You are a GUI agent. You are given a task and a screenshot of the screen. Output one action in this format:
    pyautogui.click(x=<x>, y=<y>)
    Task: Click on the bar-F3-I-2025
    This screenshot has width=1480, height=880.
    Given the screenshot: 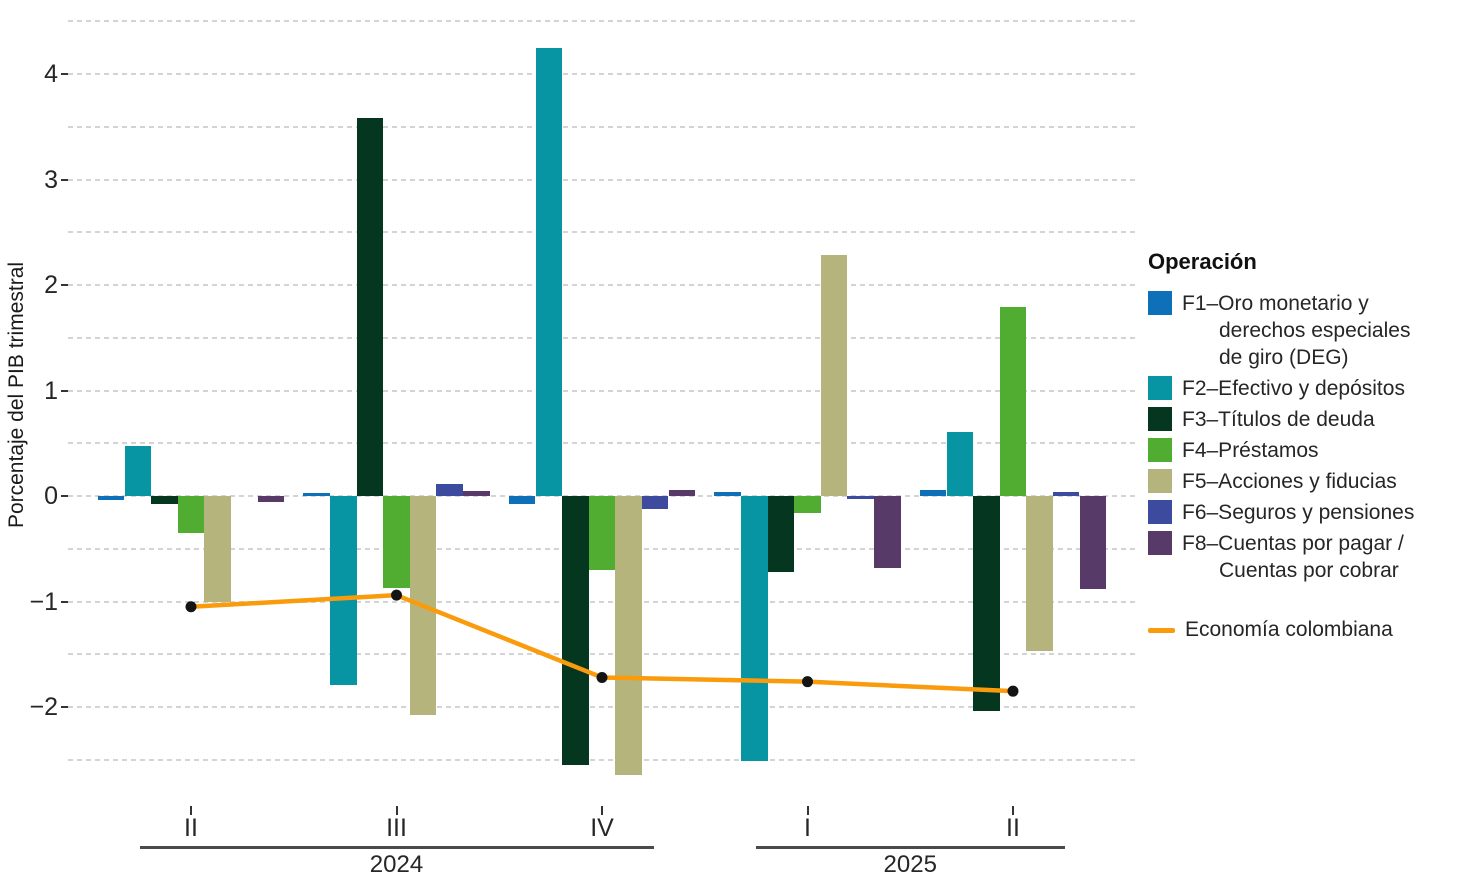 What is the action you would take?
    pyautogui.click(x=781, y=534)
    